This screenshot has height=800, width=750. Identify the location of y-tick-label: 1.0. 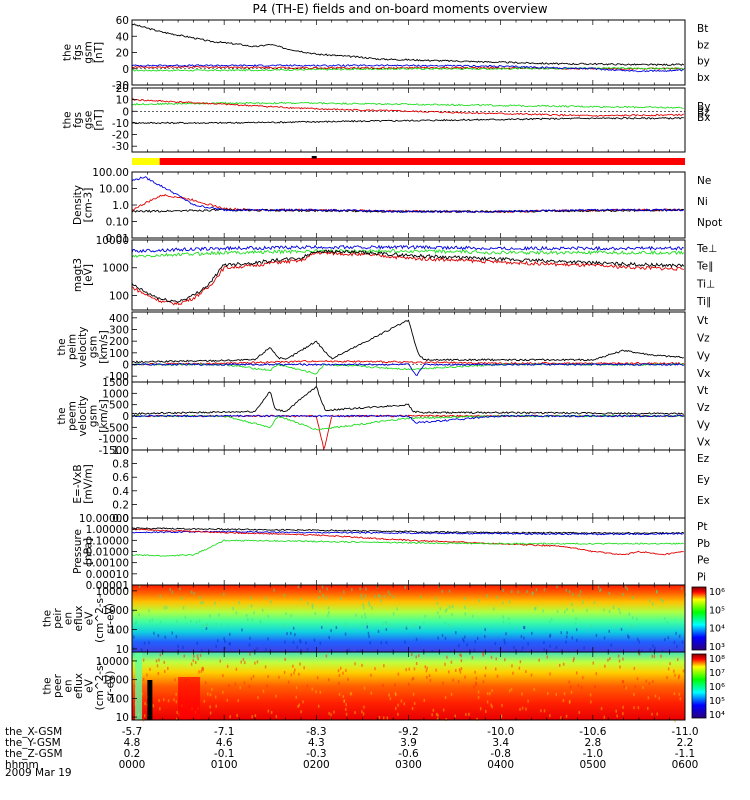
(120, 451).